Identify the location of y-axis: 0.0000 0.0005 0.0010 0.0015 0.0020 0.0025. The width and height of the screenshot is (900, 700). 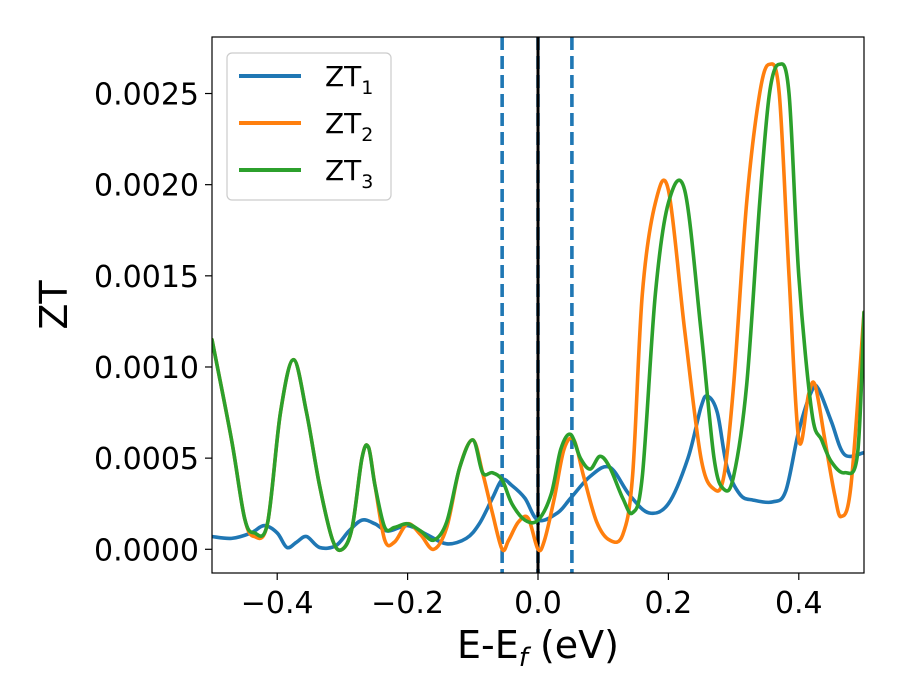
(153, 323).